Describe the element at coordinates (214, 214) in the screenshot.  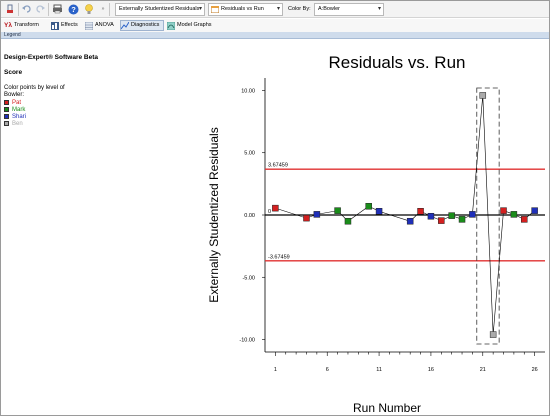
I see `y-axis-label: Externally Studentized Residuals` at that location.